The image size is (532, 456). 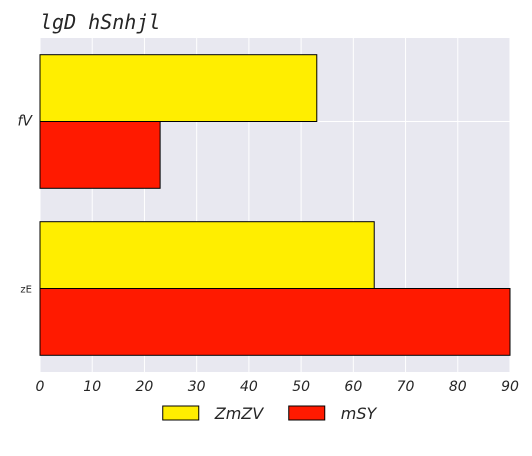 What do you see at coordinates (40, 387) in the screenshot?
I see `x-tick-label-0: 0` at bounding box center [40, 387].